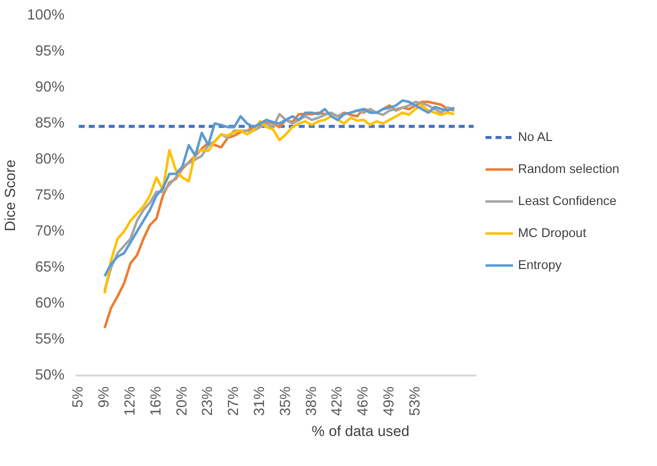 This screenshot has width=657, height=466. What do you see at coordinates (156, 401) in the screenshot?
I see `x-tick-label: 16%` at bounding box center [156, 401].